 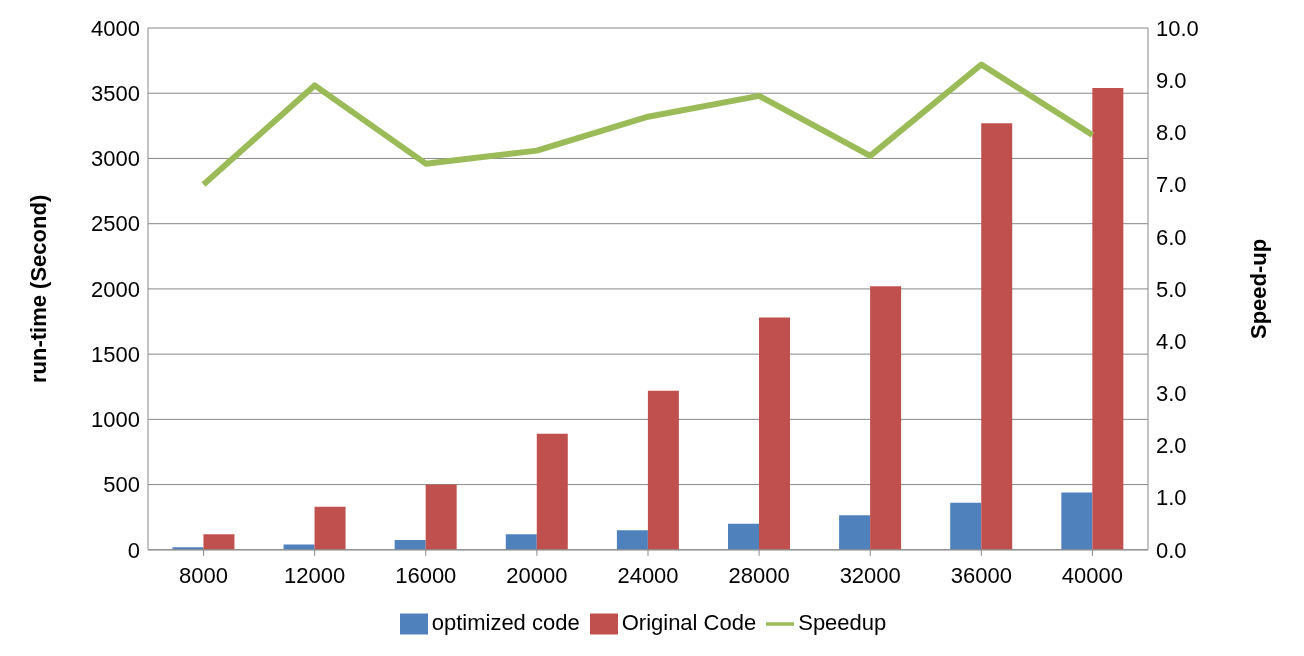 I want to click on y-tick-label: 4000, so click(x=115, y=28).